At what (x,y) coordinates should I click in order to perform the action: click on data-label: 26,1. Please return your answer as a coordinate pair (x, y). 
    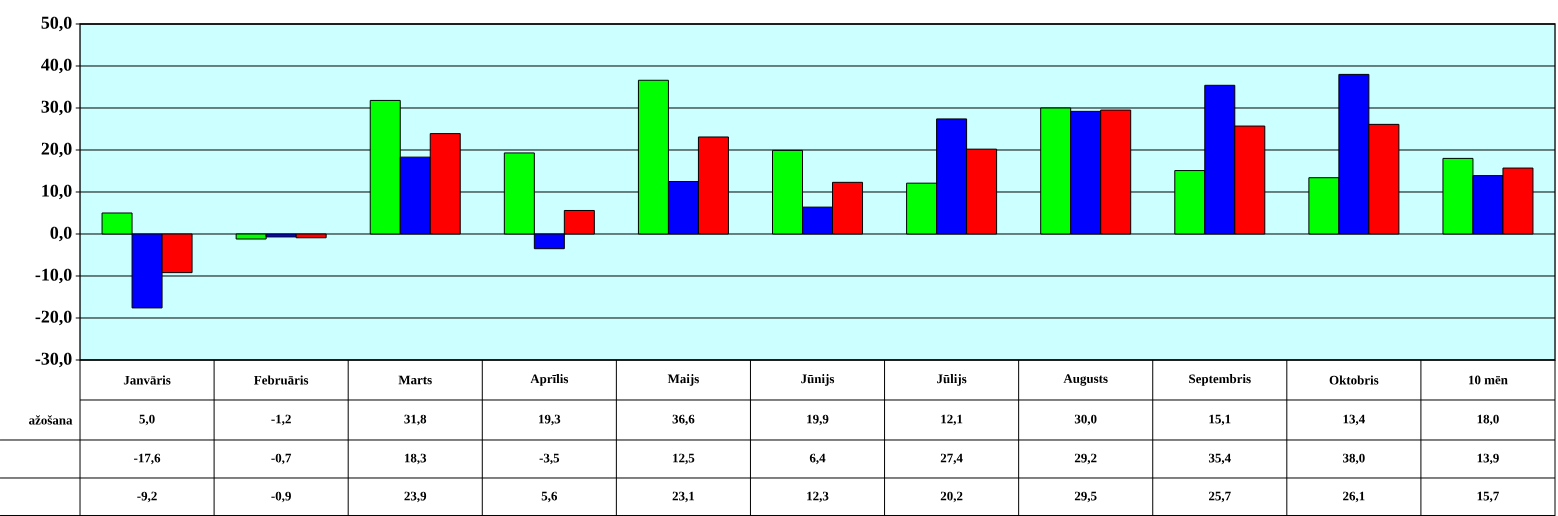
    Looking at the image, I should click on (1354, 497).